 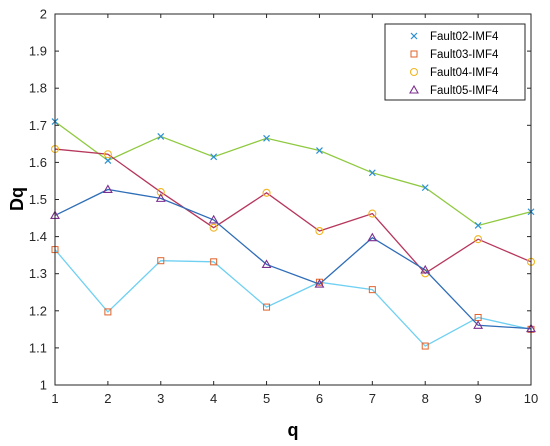 I want to click on x-tick-label: 8, so click(x=425, y=398).